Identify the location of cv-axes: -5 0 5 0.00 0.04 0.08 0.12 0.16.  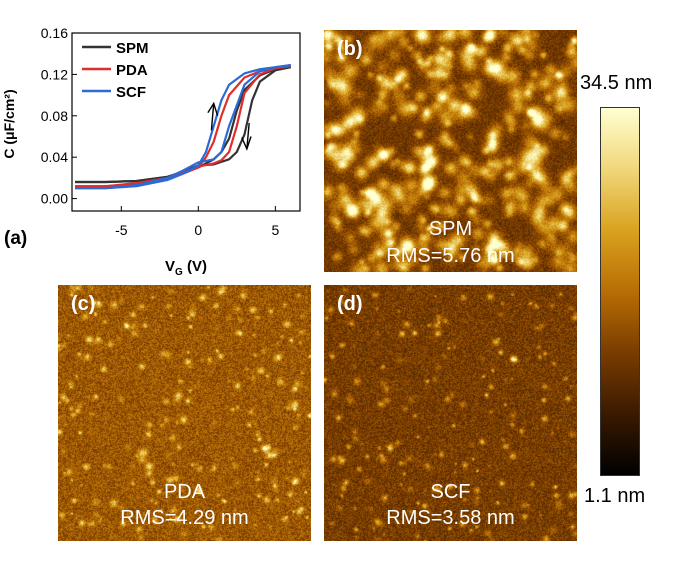
(171, 131).